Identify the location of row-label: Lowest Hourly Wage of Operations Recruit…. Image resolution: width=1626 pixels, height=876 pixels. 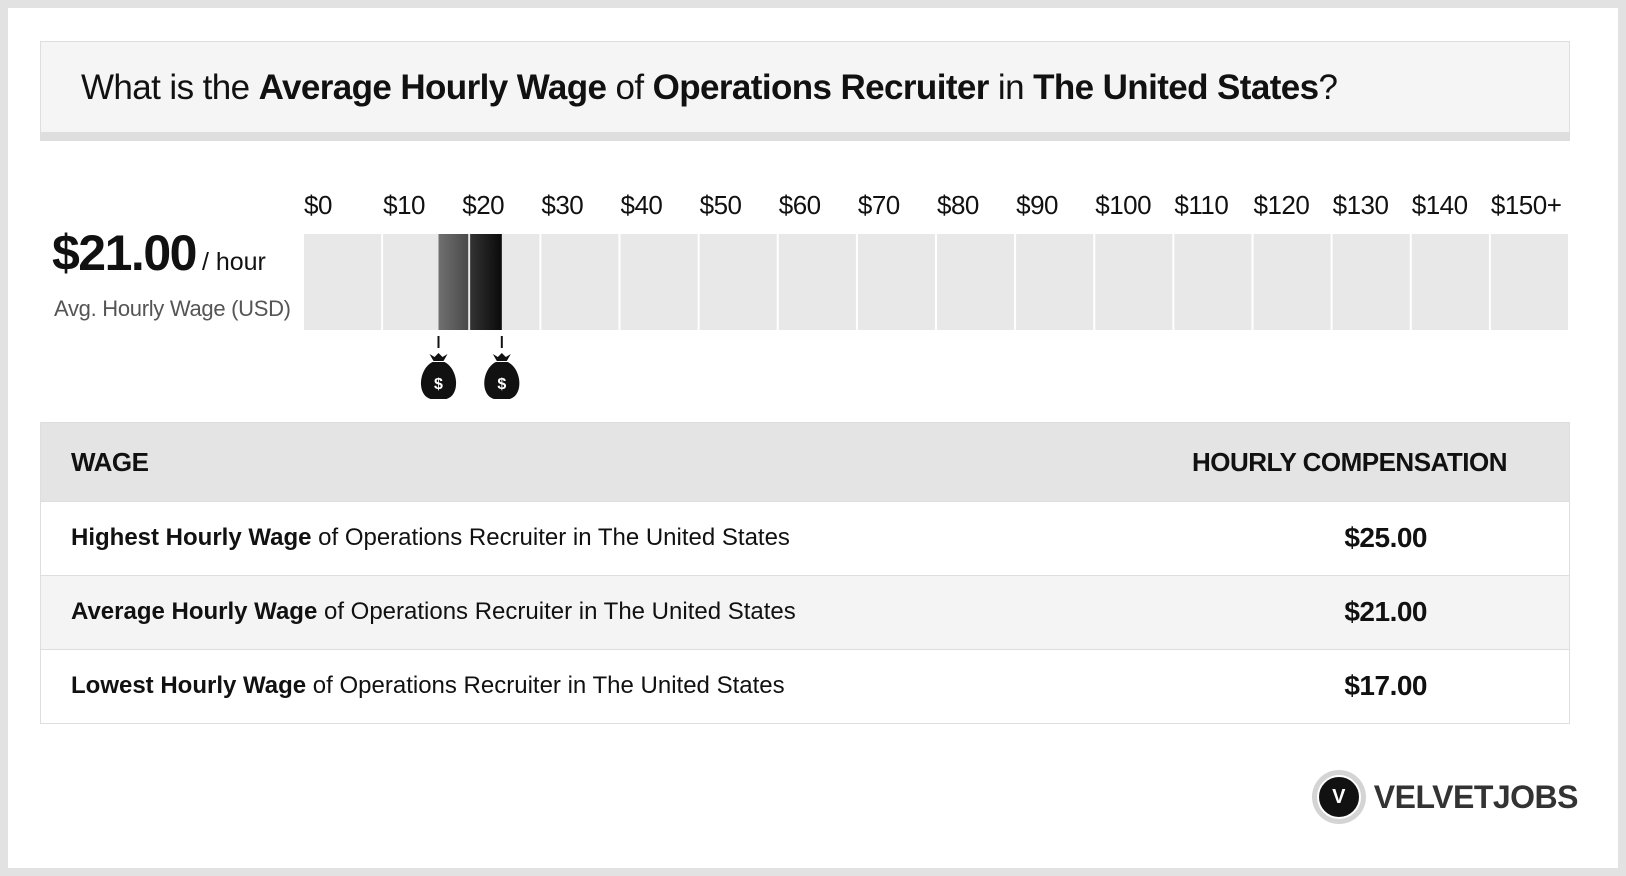
(428, 686).